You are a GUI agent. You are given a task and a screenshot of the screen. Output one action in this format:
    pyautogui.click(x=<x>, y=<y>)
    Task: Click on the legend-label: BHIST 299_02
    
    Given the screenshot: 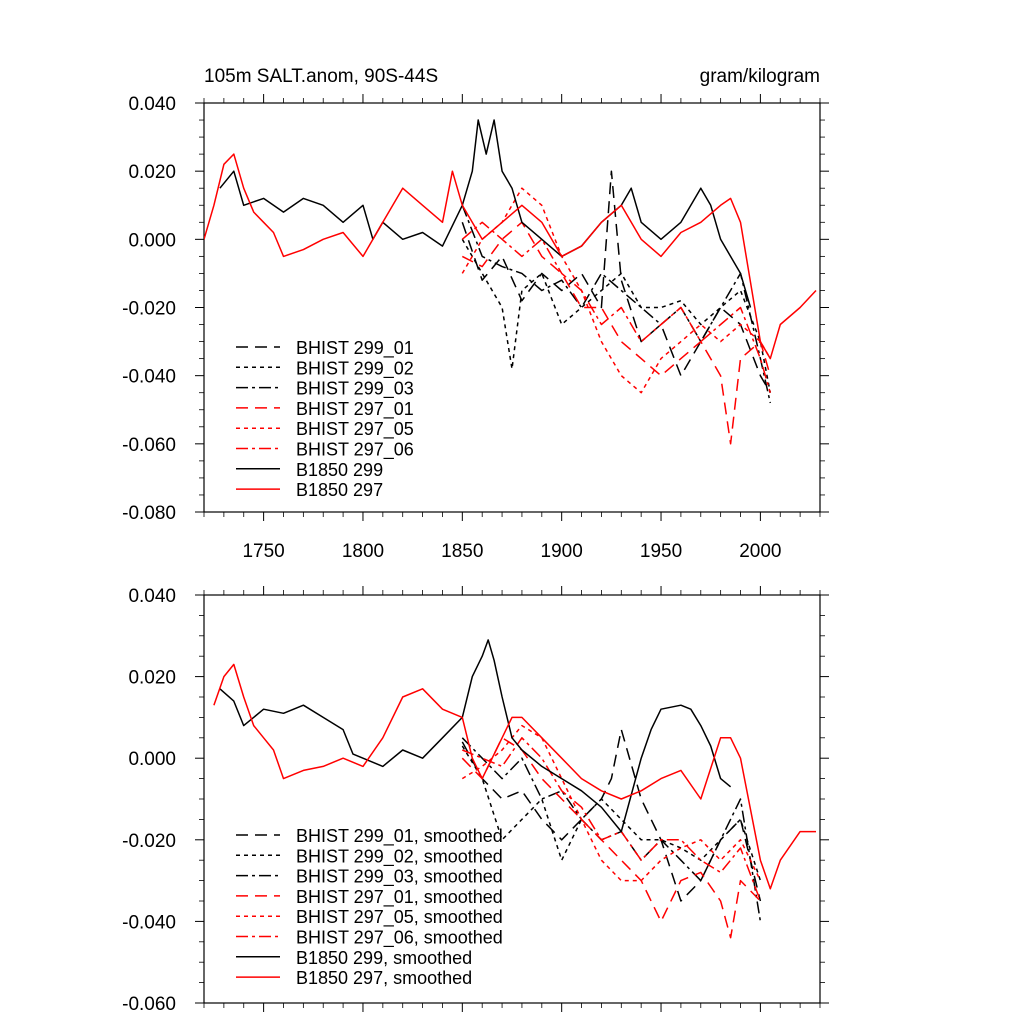 What is the action you would take?
    pyautogui.click(x=355, y=368)
    